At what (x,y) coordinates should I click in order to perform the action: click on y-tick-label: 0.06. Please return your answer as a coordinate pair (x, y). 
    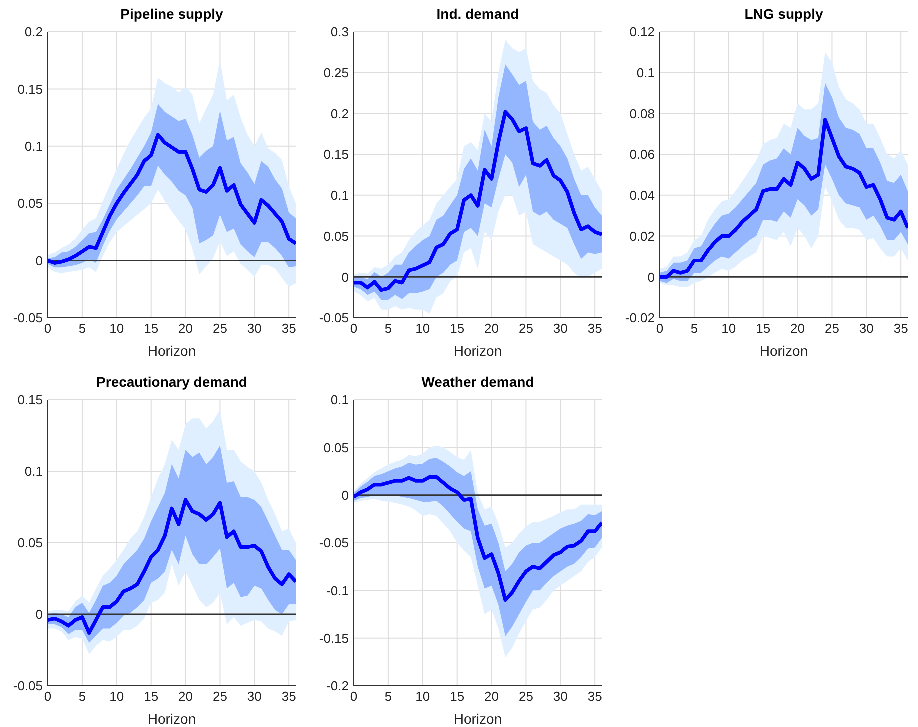
    Looking at the image, I should click on (642, 154).